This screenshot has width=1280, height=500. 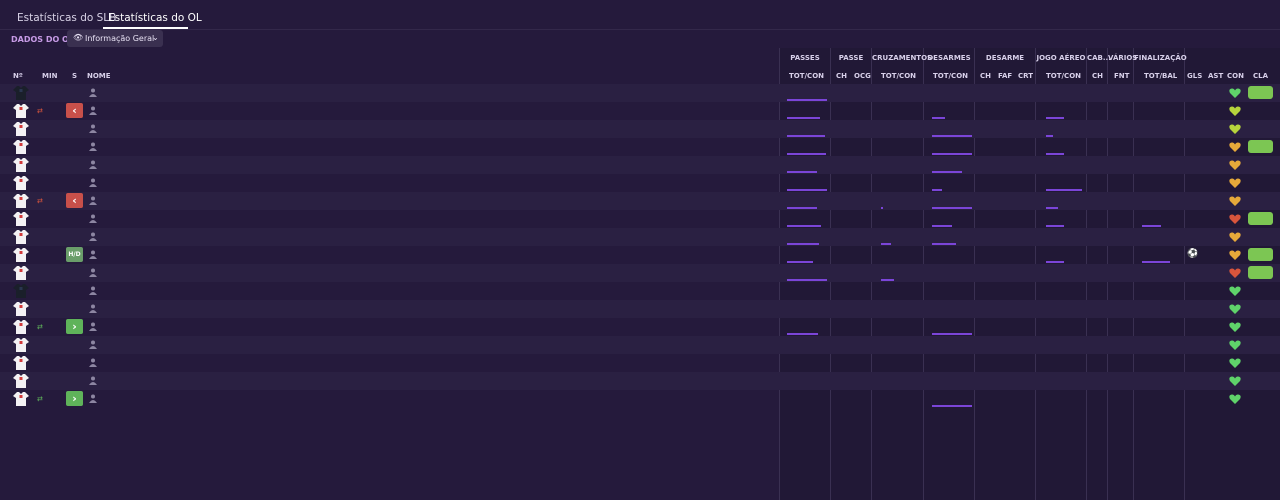 What do you see at coordinates (640, 255) in the screenshot?
I see `table-row: H/D ⚽` at bounding box center [640, 255].